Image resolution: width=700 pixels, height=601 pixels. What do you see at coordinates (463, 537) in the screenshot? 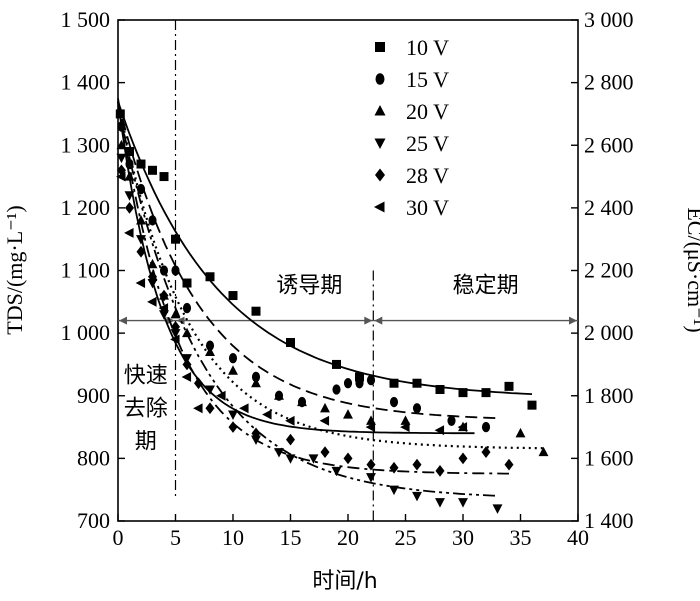
I see `x-tick-label: 30` at bounding box center [463, 537].